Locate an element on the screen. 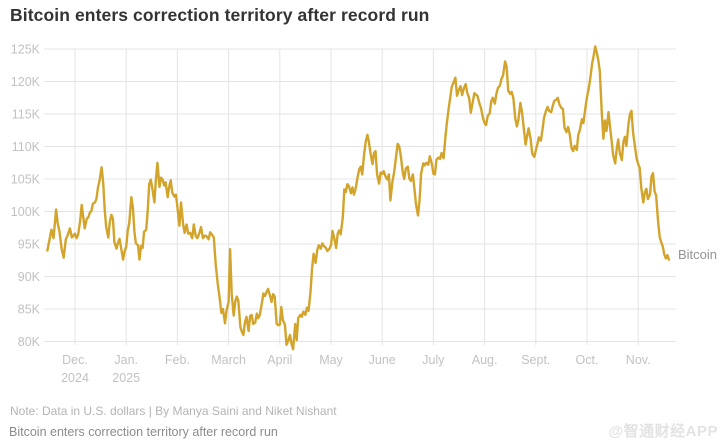 Image resolution: width=725 pixels, height=444 pixels. x-tick-label: June is located at coordinates (382, 360).